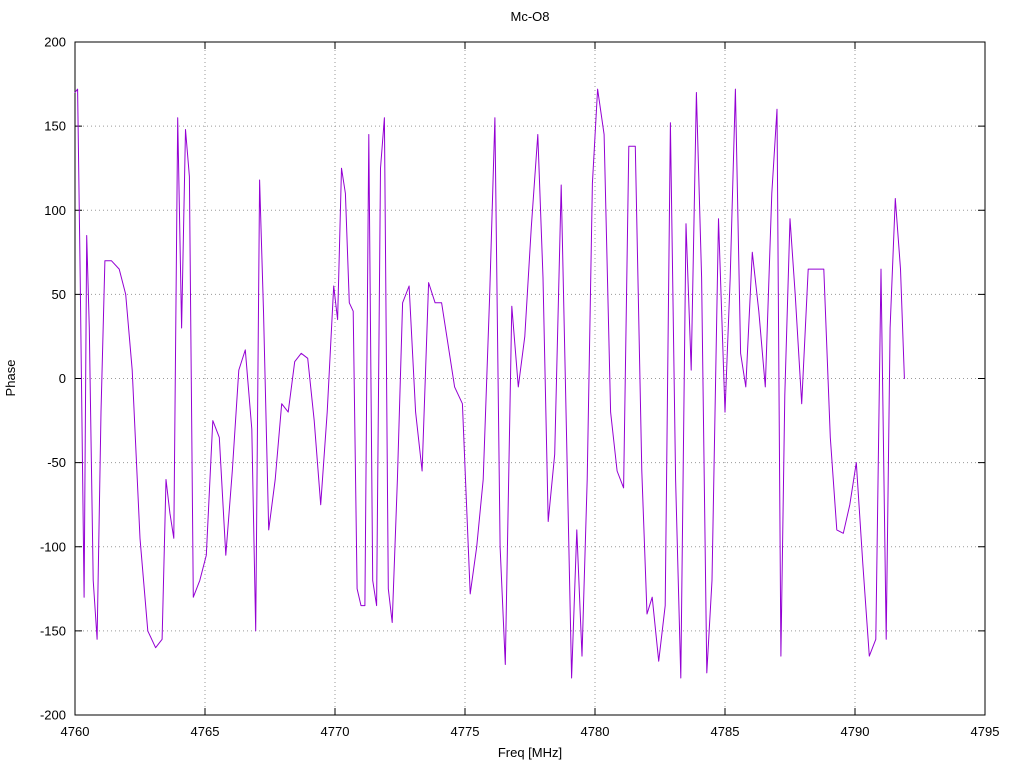 This screenshot has height=773, width=1024. I want to click on chart-title: Mc-O8, so click(530, 16).